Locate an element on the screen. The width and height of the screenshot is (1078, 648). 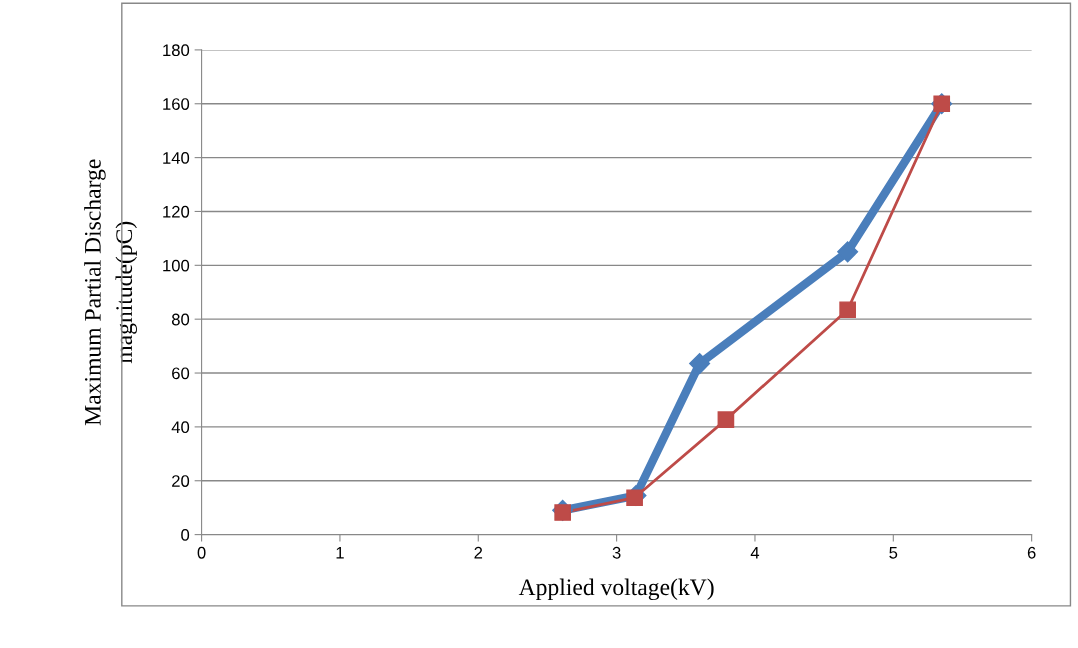
y-tick-label: 0 is located at coordinates (185, 535).